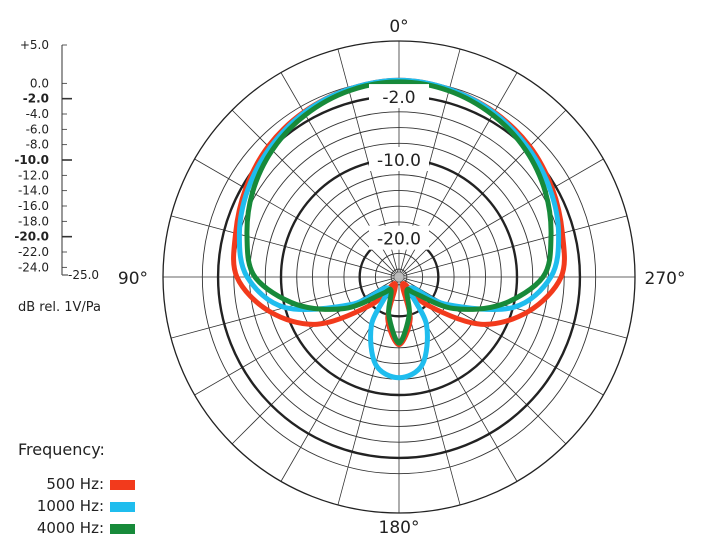  Describe the element at coordinates (61, 449) in the screenshot. I see `legend-title: Frequency:` at that location.